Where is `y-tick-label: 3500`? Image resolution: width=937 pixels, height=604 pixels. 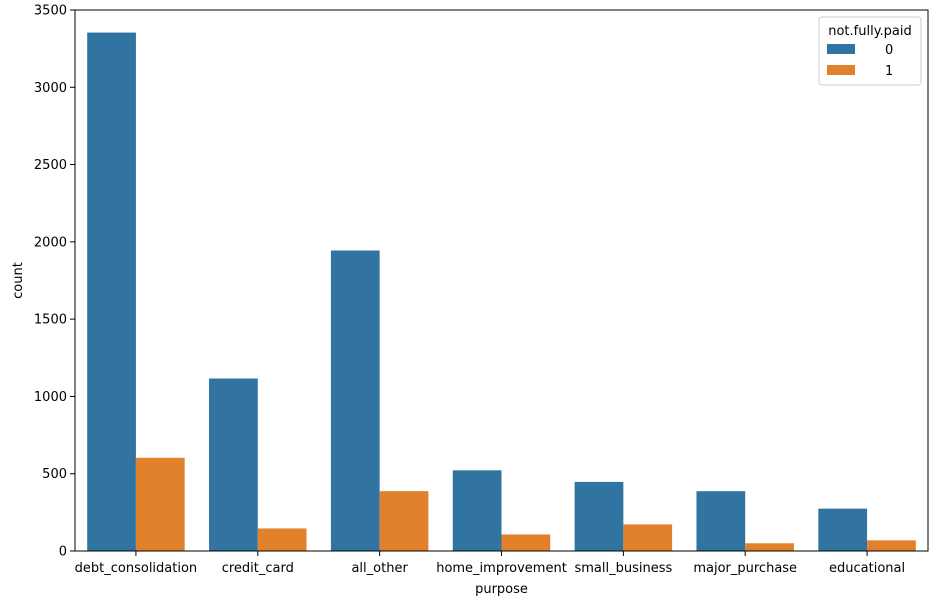 y-tick-label: 3500 is located at coordinates (50, 11).